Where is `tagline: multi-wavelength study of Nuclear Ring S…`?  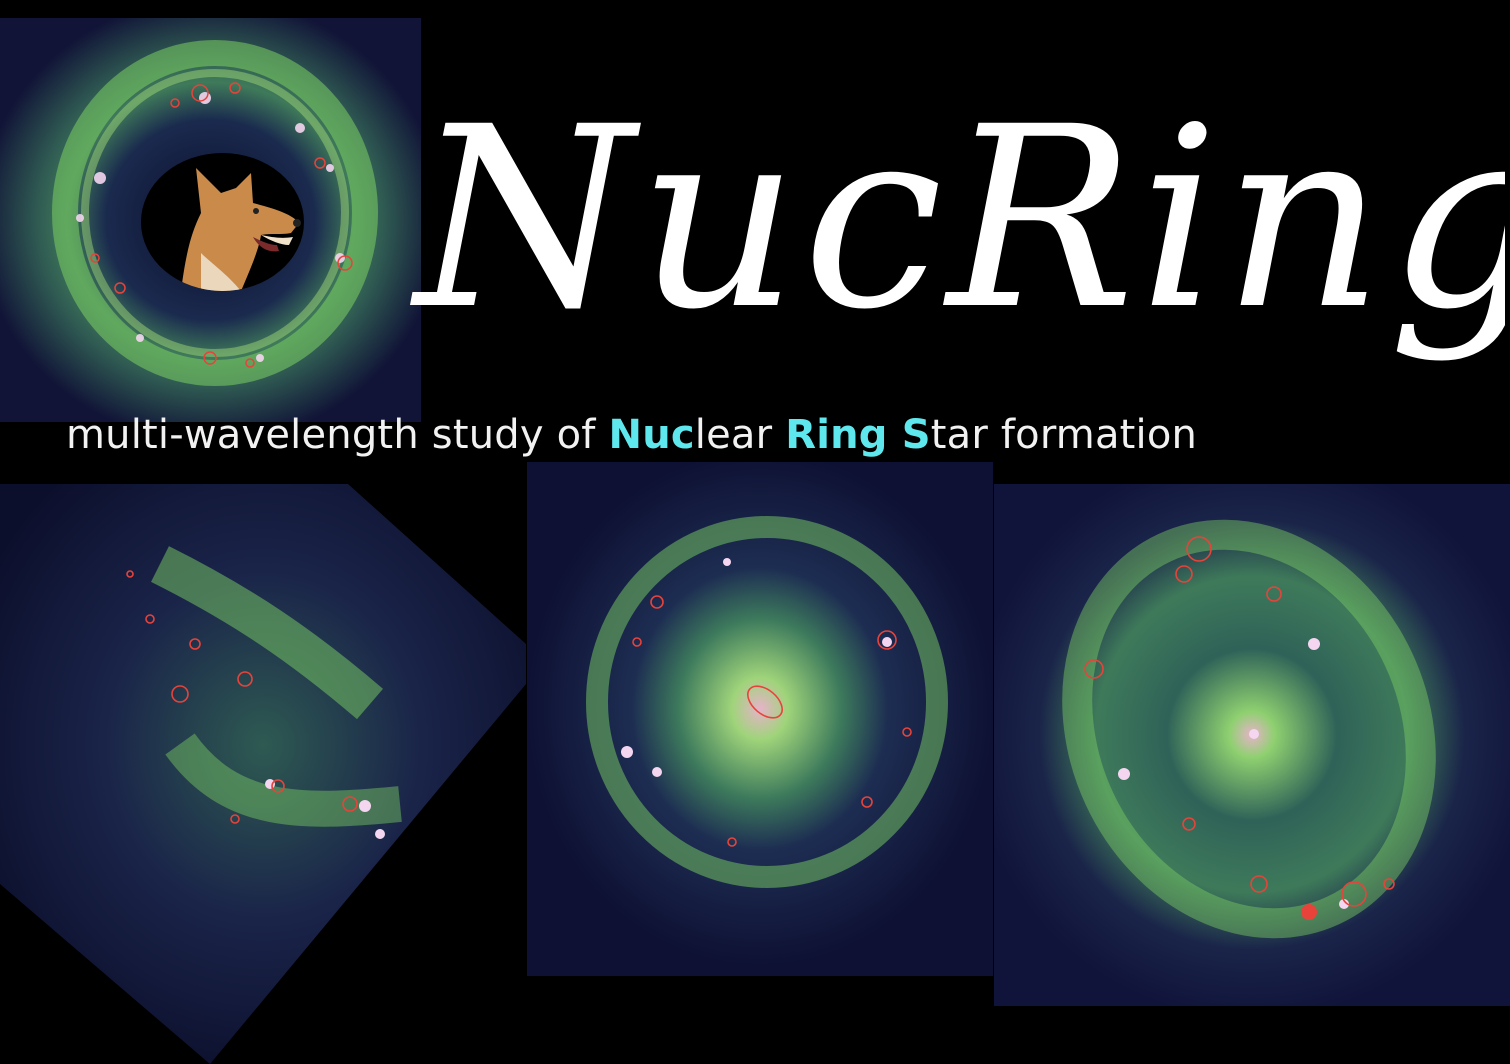
tagline: multi-wavelength study of Nuclear Ring S… is located at coordinates (631, 435).